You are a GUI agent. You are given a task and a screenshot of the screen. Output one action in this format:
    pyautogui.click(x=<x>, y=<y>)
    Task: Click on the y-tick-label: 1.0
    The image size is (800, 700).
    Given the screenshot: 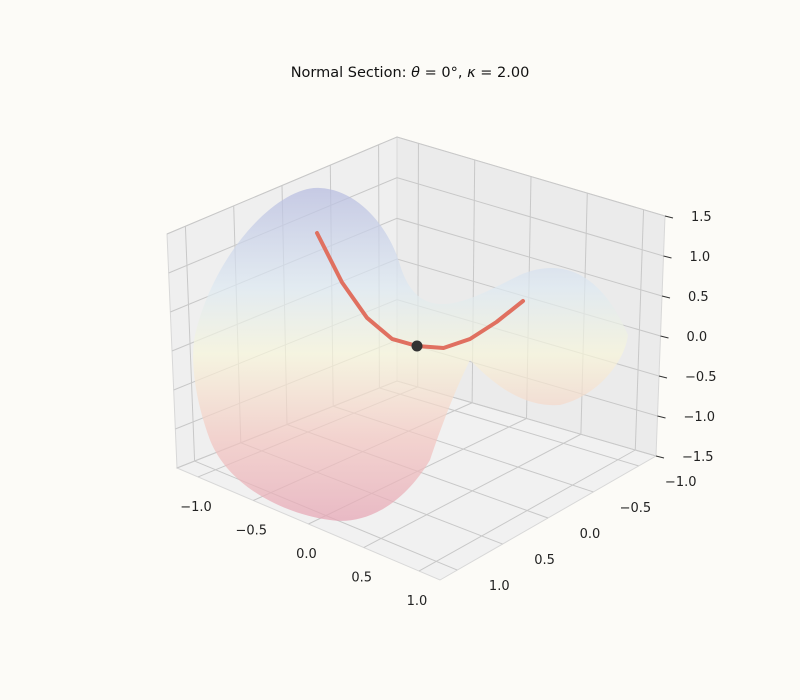 What is the action you would take?
    pyautogui.click(x=499, y=586)
    